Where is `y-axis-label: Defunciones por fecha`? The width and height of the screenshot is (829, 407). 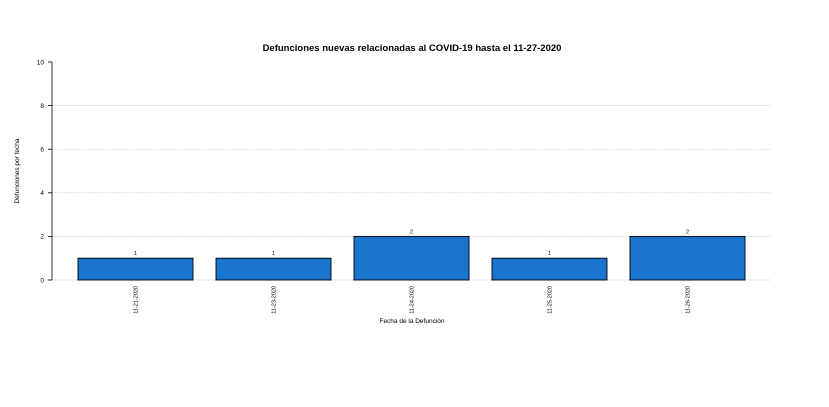
y-axis-label: Defunciones por fecha is located at coordinates (17, 170).